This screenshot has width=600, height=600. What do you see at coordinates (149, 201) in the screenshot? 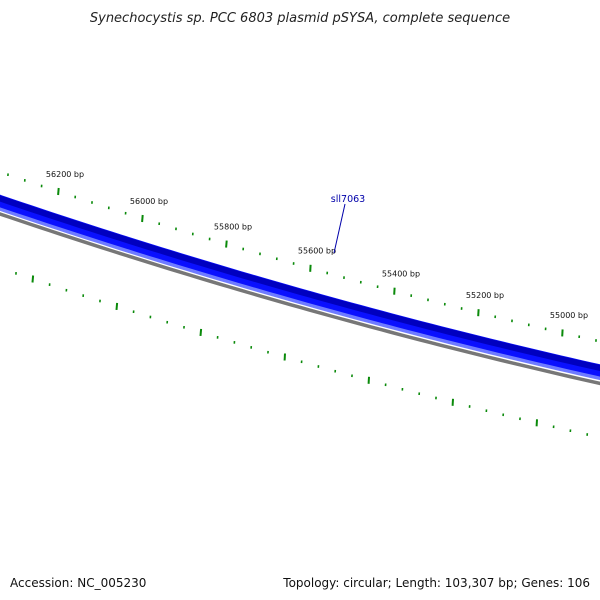
I see `scale-label: 56000 bp` at bounding box center [149, 201].